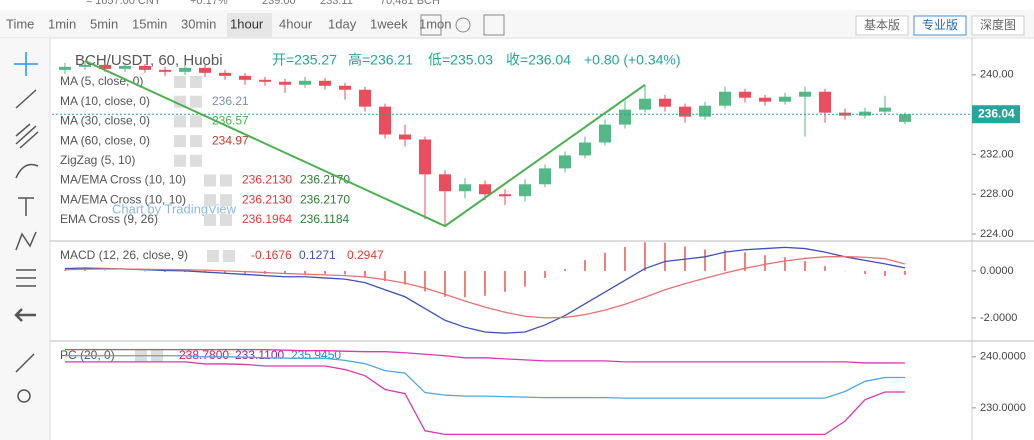 This screenshot has width=1034, height=440. Describe the element at coordinates (149, 60) in the screenshot. I see `chart-title: BCH/USDT, 60, Huobi` at that location.